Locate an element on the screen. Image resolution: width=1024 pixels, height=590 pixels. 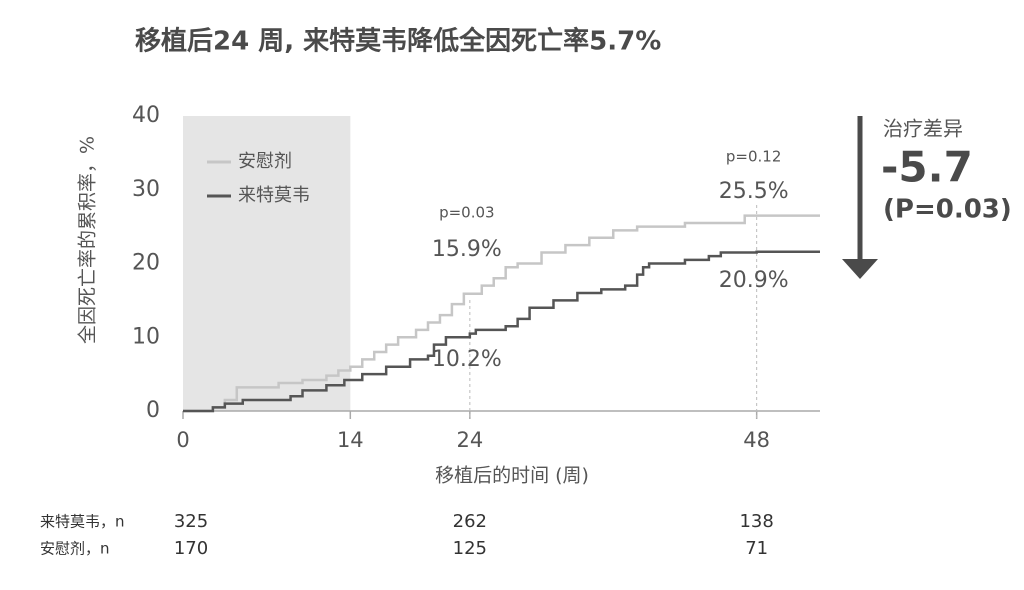
x-tick-label: 0 is located at coordinates (182, 440).